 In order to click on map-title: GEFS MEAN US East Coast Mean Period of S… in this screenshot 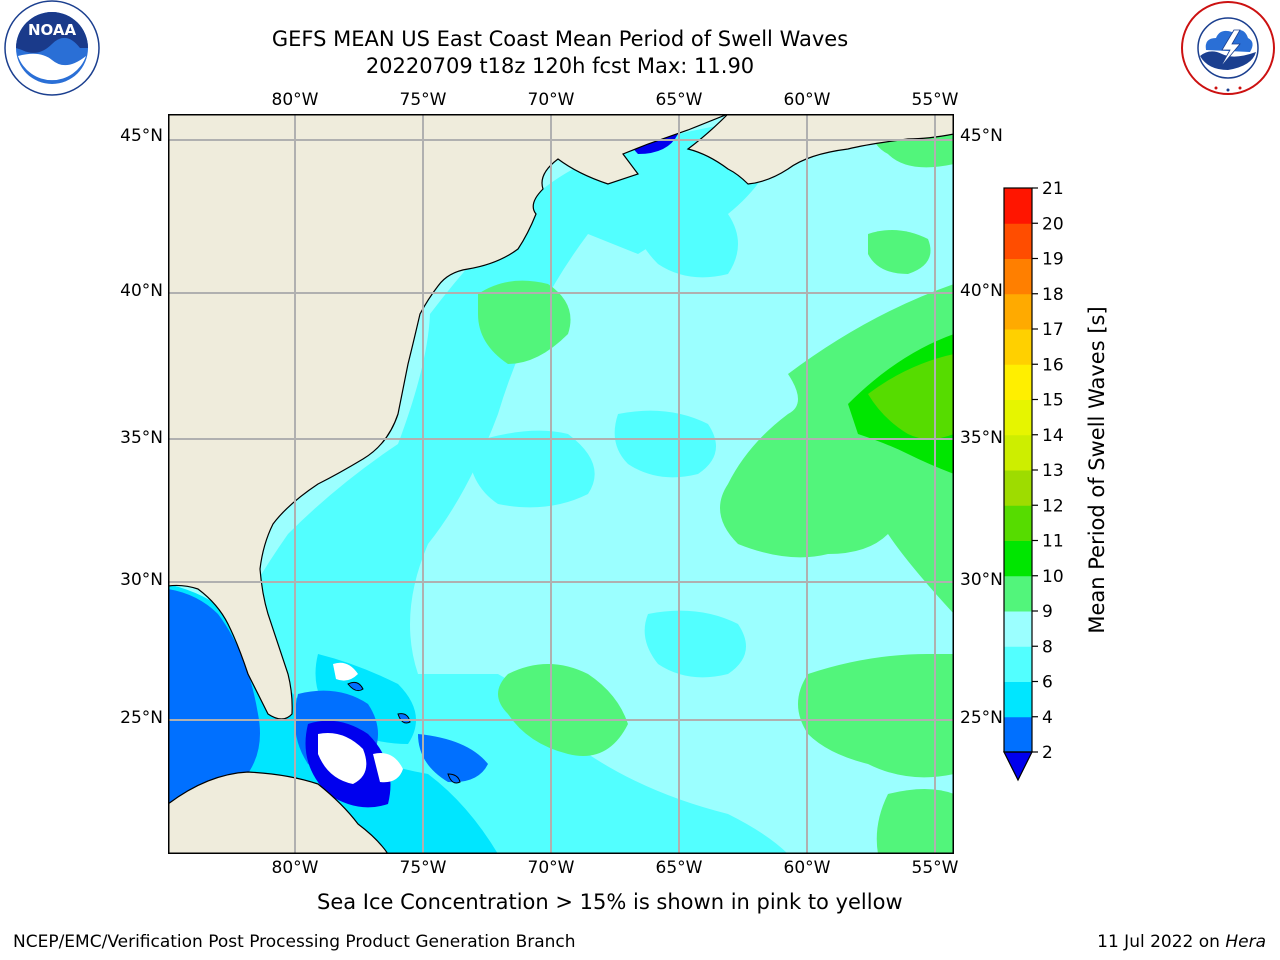, I will do `click(560, 39)`.